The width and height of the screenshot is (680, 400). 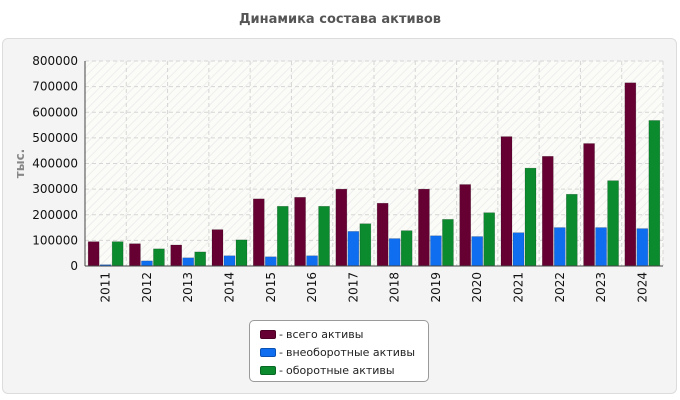 I want to click on x-tick-label: 2023, so click(x=601, y=287).